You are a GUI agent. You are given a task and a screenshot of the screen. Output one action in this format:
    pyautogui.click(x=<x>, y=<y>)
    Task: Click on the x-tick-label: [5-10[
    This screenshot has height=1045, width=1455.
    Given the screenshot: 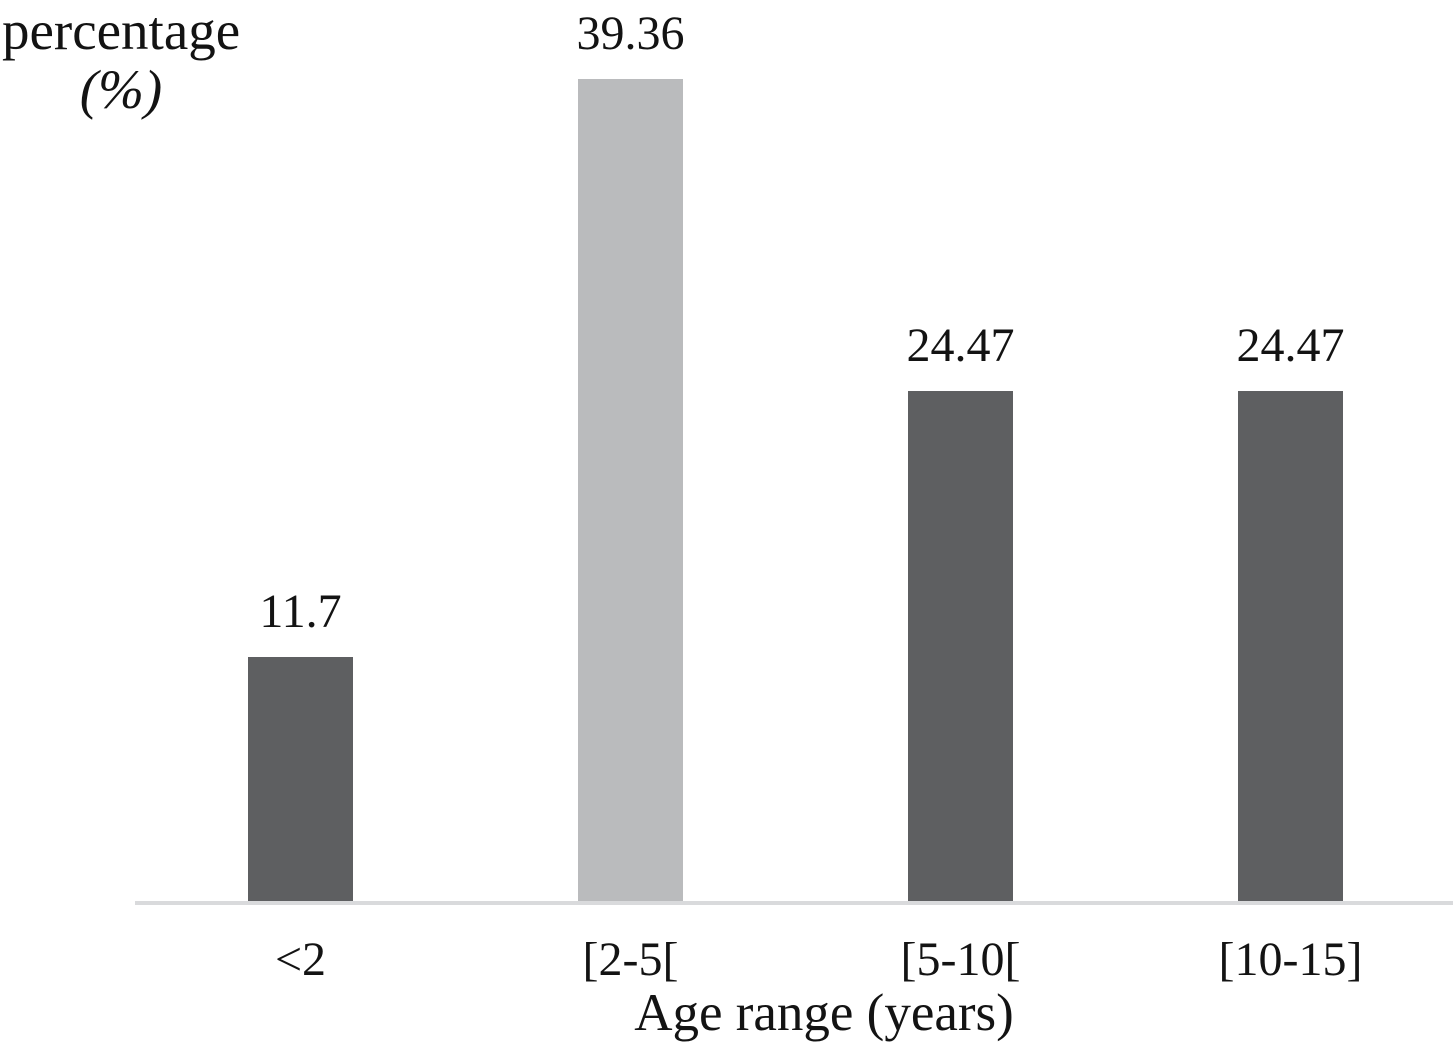 What is the action you would take?
    pyautogui.click(x=960, y=959)
    